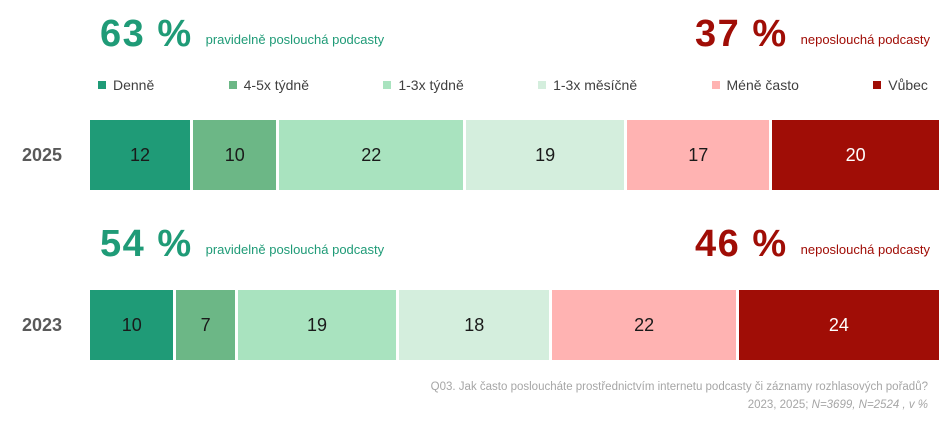 The image size is (952, 423). Describe the element at coordinates (837, 405) in the screenshot. I see `footnote-sample: 2023, 2025; N=3699, N=2524 , v %` at that location.